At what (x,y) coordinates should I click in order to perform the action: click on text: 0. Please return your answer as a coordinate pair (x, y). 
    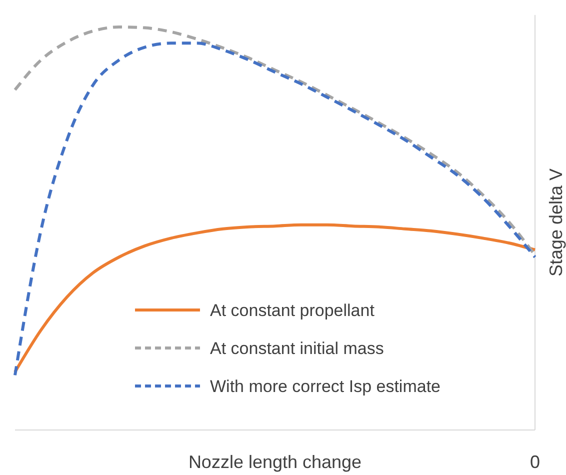
    Looking at the image, I should click on (535, 462).